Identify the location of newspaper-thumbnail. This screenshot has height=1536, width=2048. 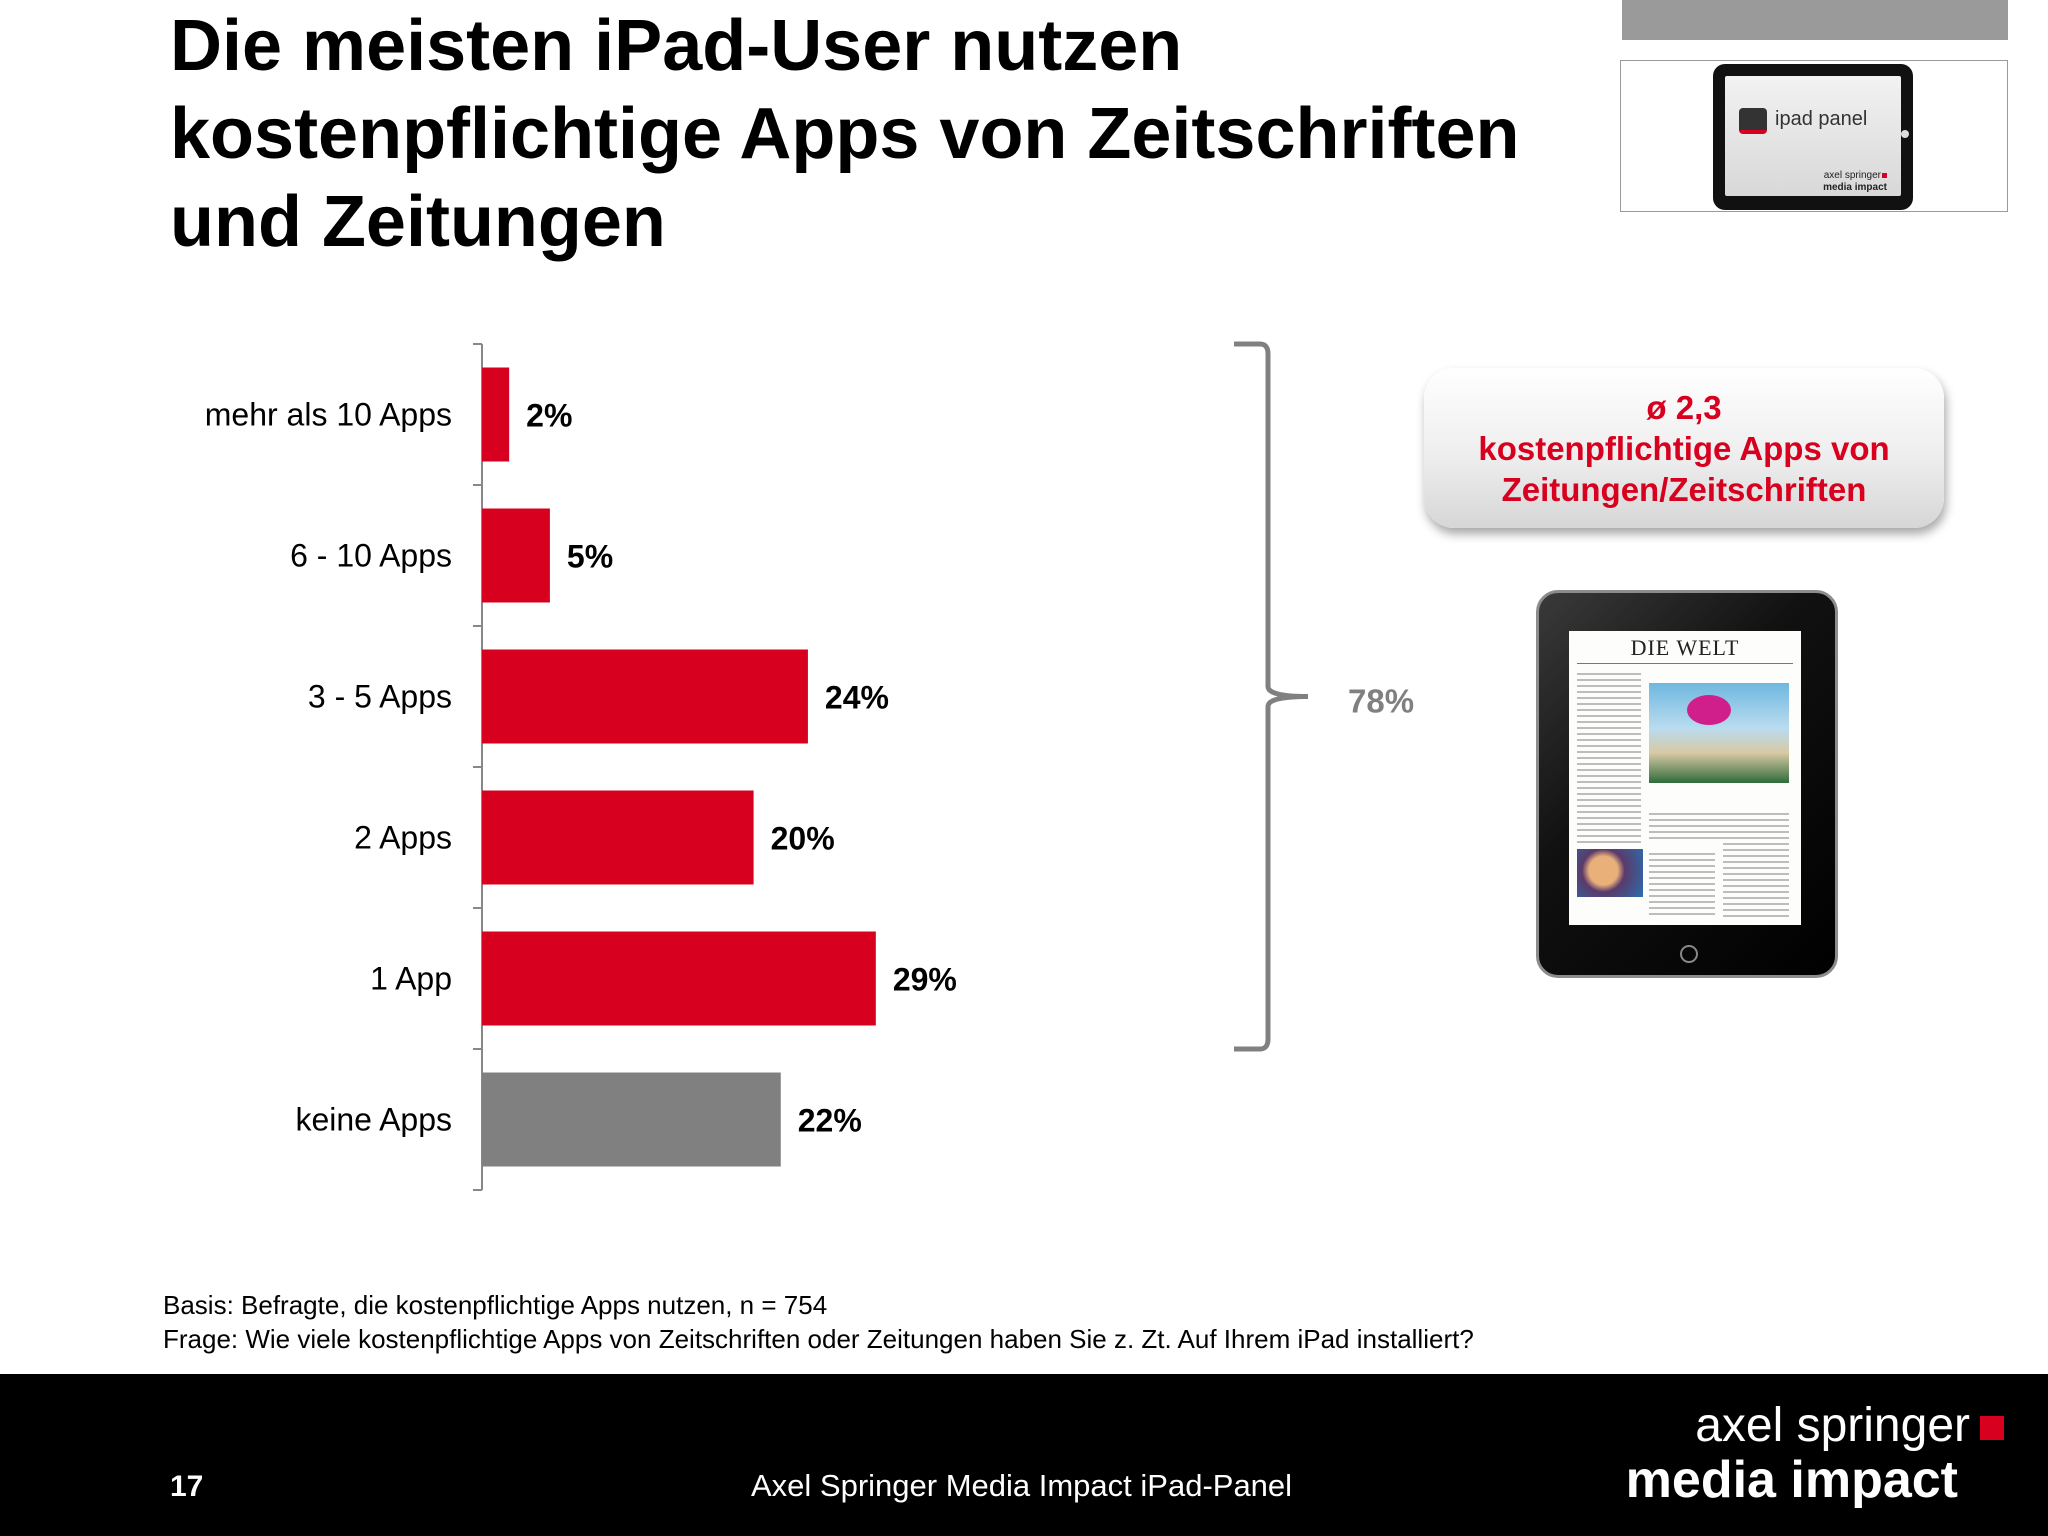
(1610, 873).